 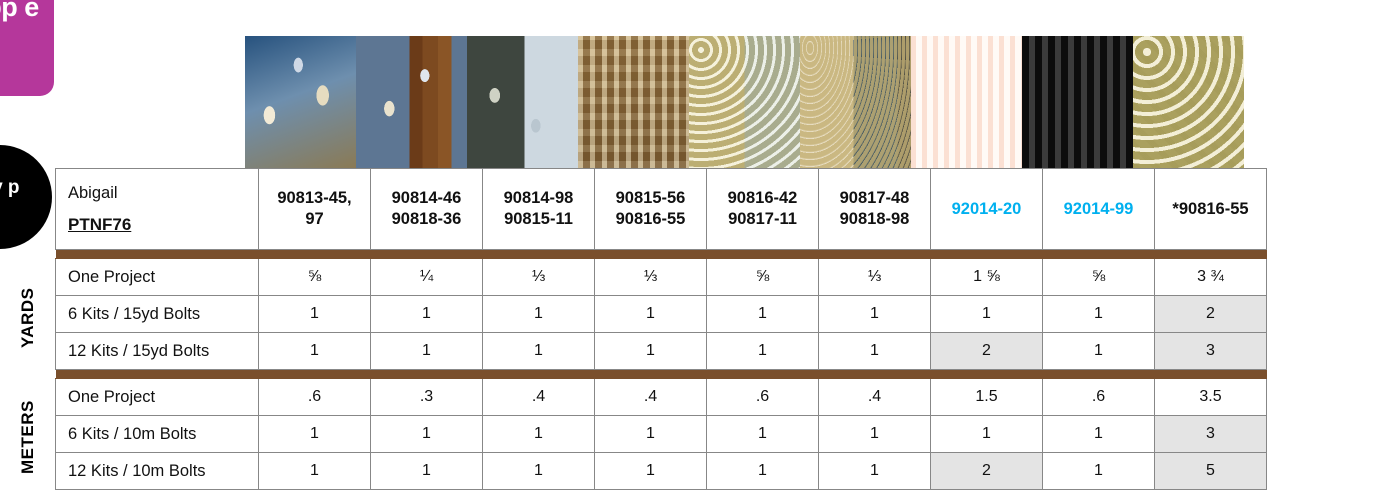 What do you see at coordinates (27, 317) in the screenshot?
I see `section-label-yards: YARDS` at bounding box center [27, 317].